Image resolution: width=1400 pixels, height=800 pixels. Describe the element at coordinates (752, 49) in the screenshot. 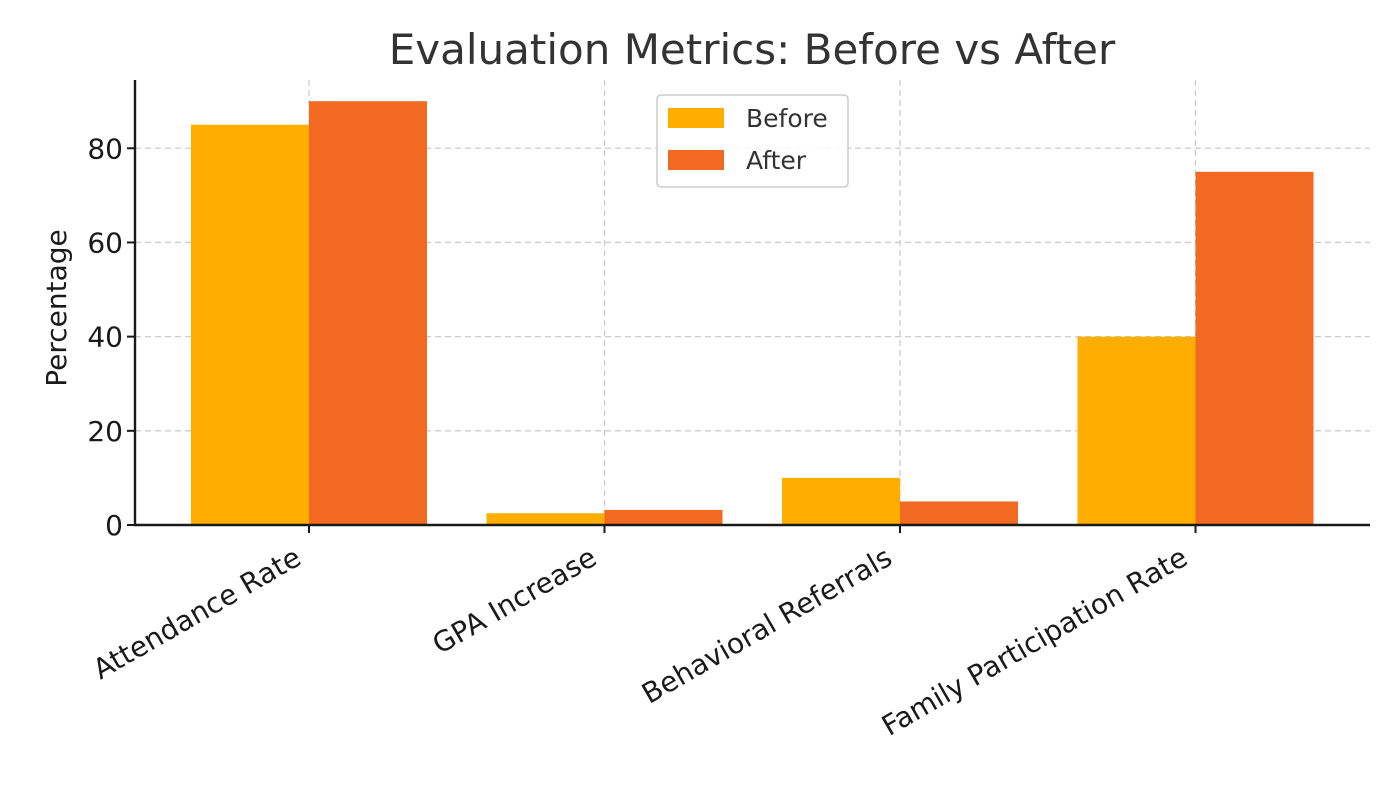

I see `chart-title: Evaluation Metrics: Before vs After` at that location.